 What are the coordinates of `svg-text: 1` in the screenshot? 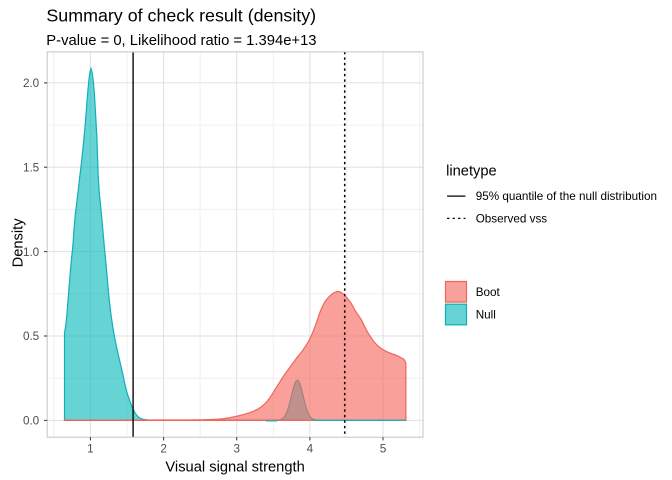 It's located at (90, 449).